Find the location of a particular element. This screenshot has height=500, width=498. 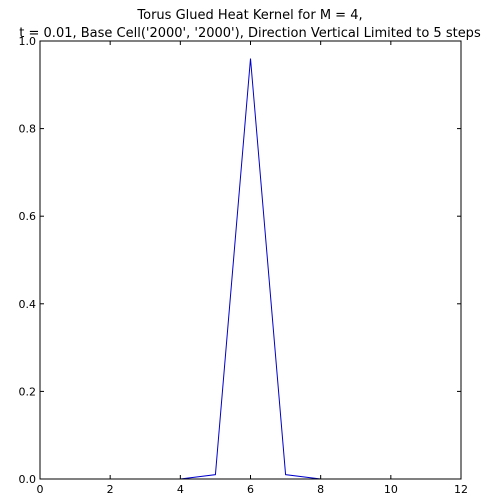

y-tick-label: 0.4 is located at coordinates (28, 304).